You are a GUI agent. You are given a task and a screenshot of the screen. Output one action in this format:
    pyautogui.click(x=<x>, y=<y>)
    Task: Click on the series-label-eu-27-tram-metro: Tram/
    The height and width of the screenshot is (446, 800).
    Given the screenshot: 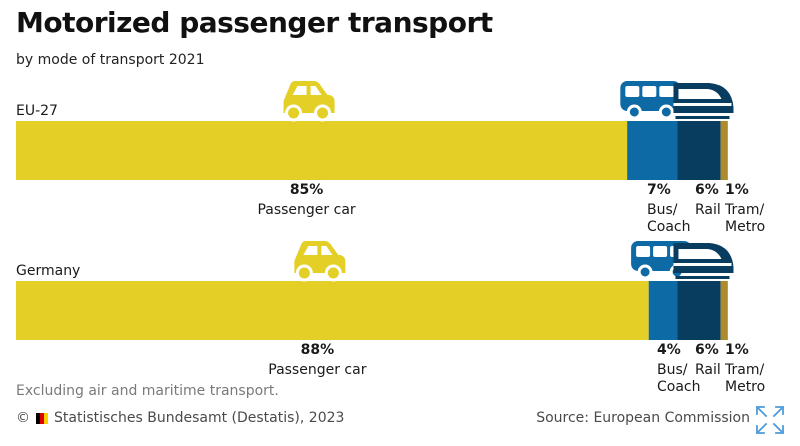 What is the action you would take?
    pyautogui.click(x=744, y=210)
    